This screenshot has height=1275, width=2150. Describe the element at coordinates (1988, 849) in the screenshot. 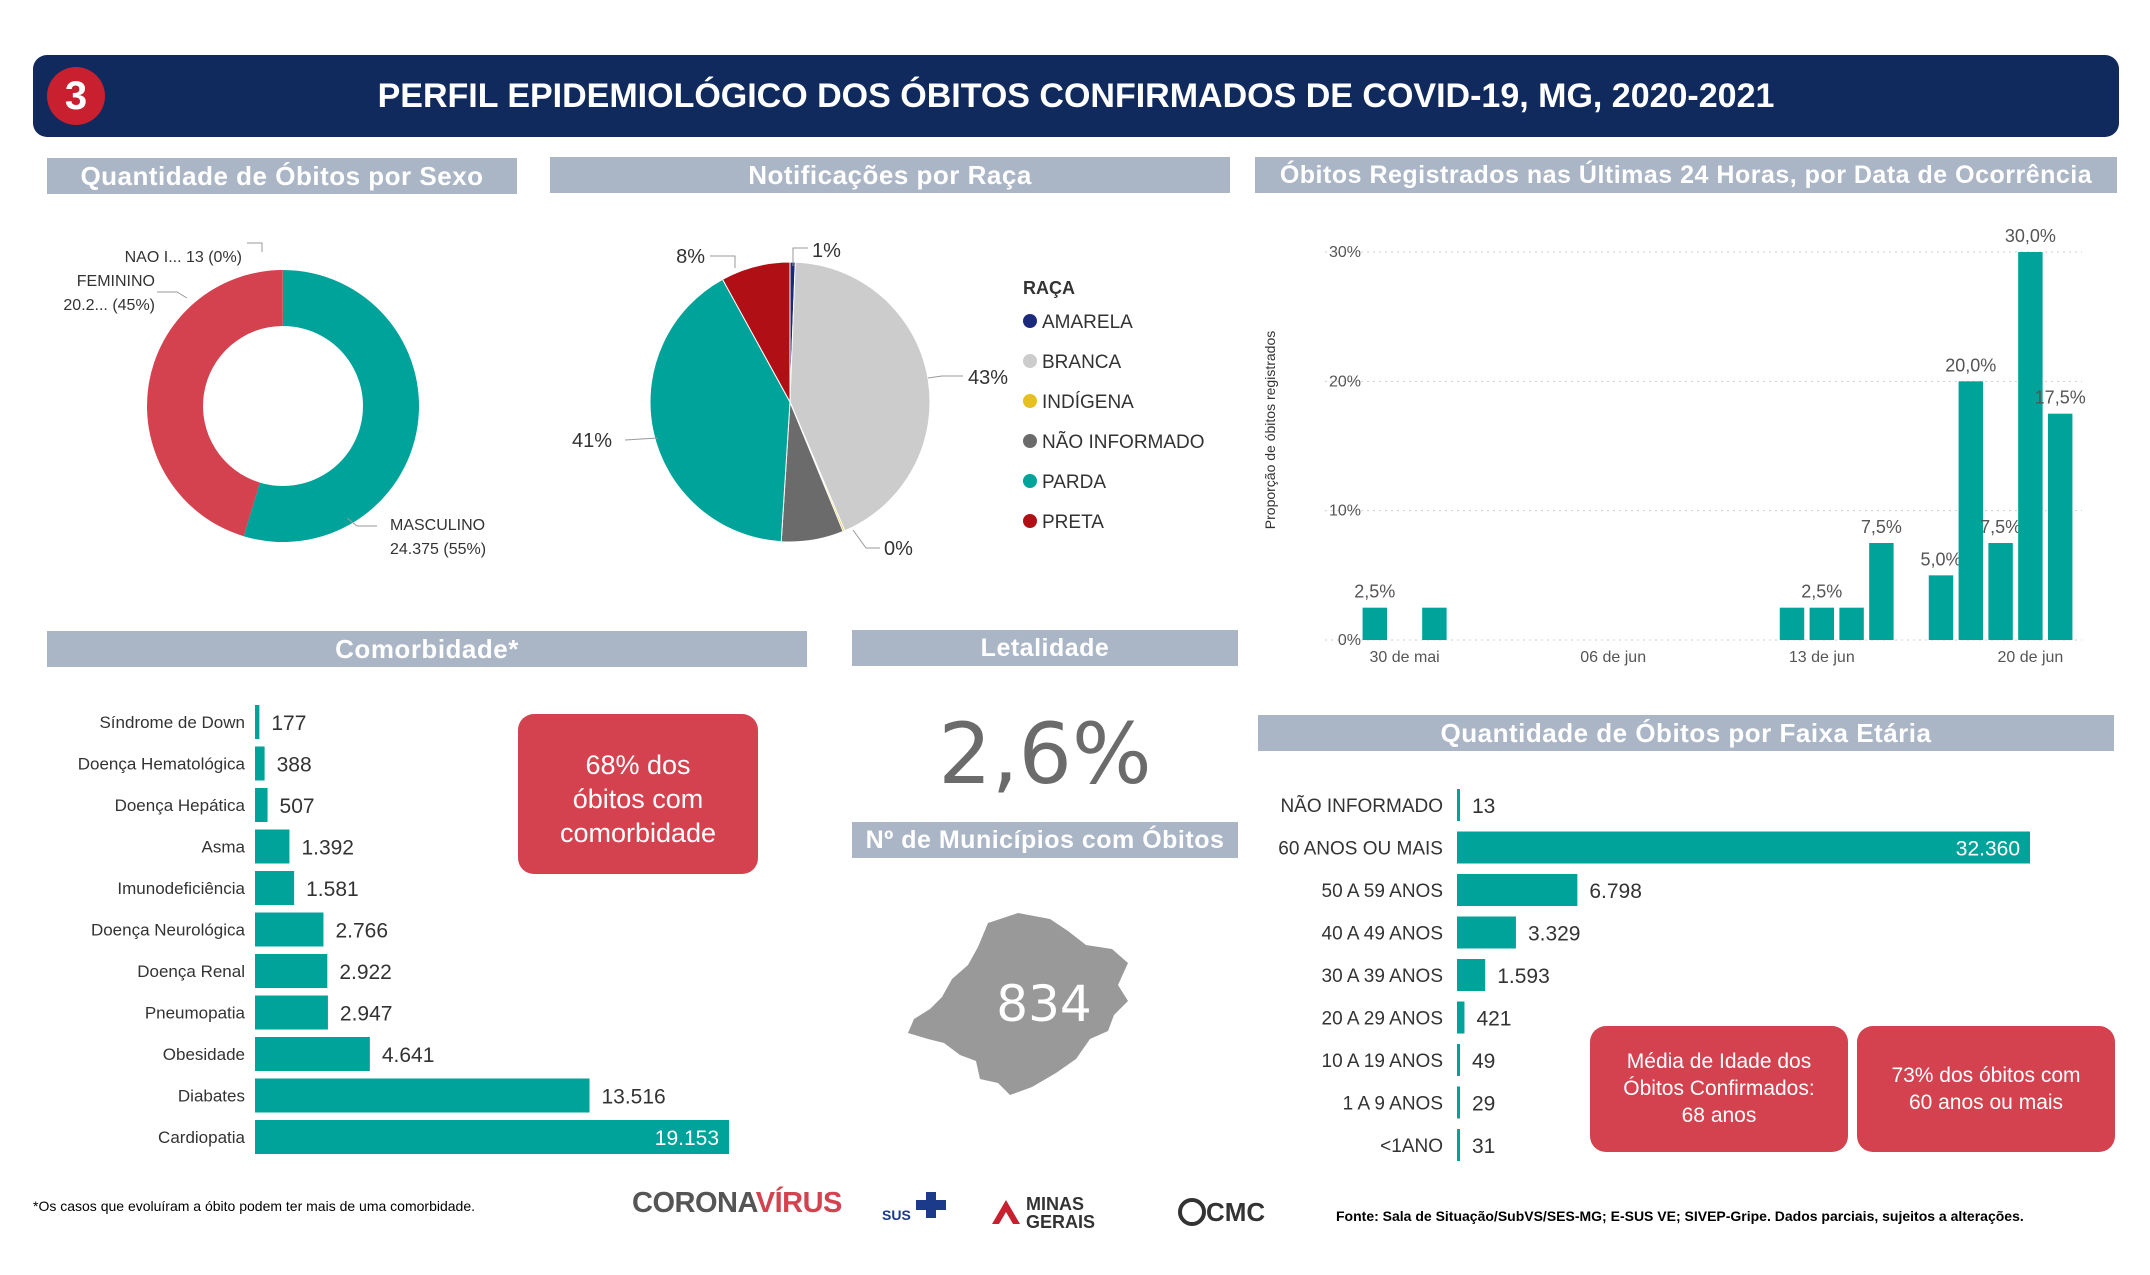

I see `age-value-label: 32.360` at that location.